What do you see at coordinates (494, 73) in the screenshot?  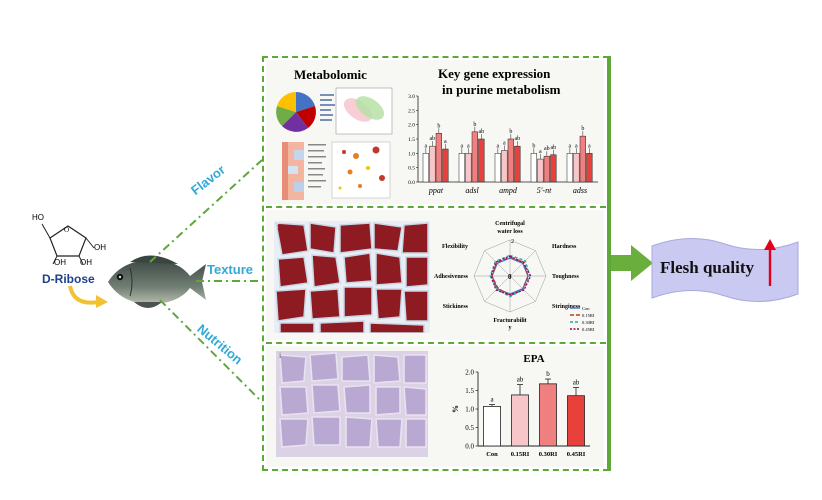 I see `gene-expression-title: Key gene expression` at bounding box center [494, 73].